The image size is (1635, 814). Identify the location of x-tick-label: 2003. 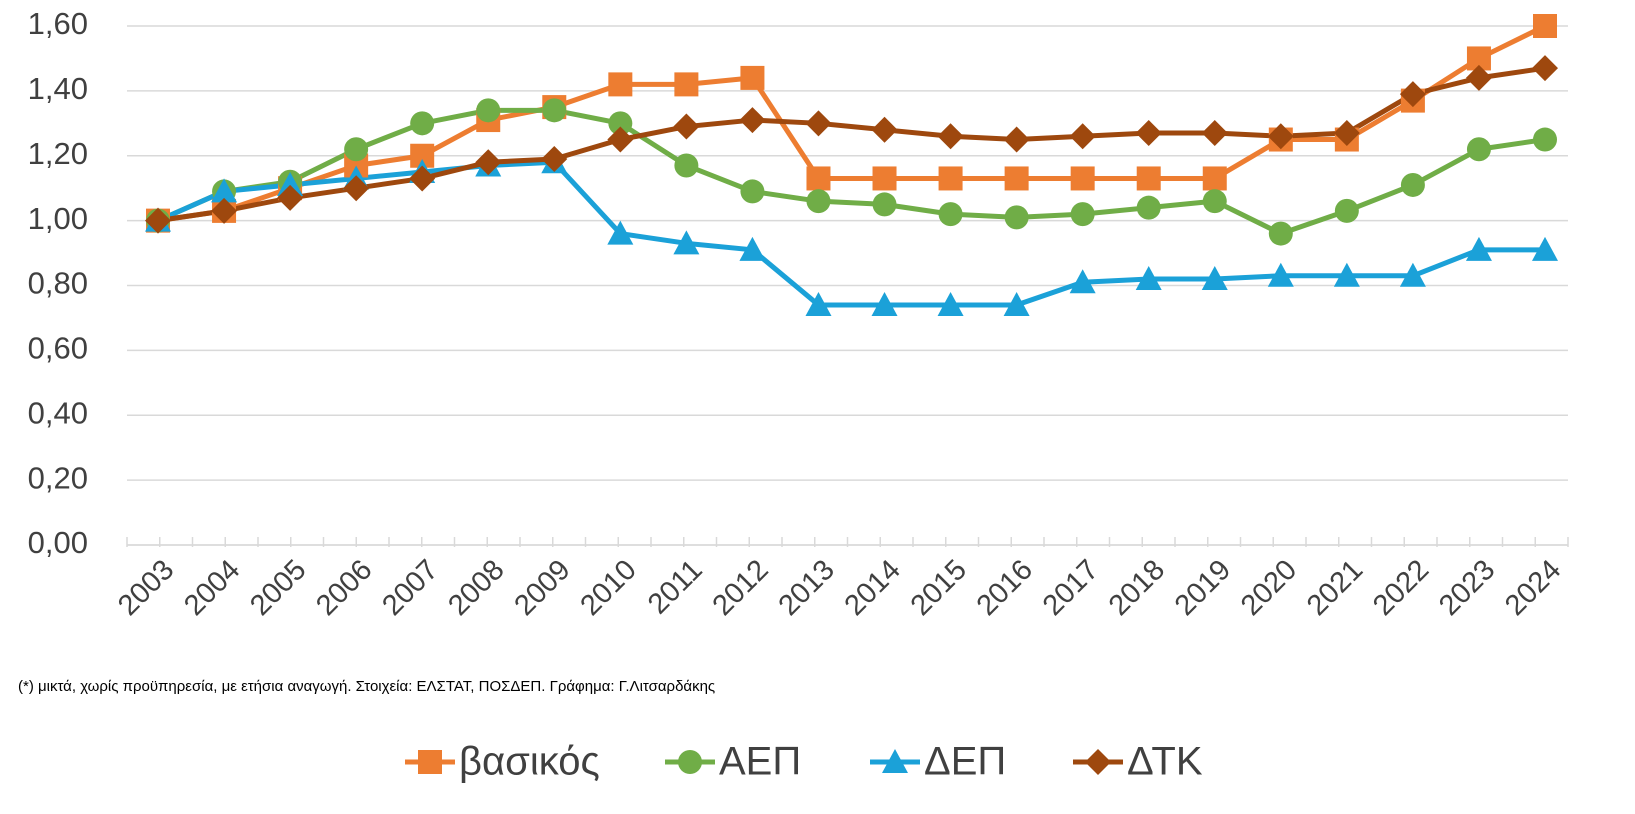
(146, 588).